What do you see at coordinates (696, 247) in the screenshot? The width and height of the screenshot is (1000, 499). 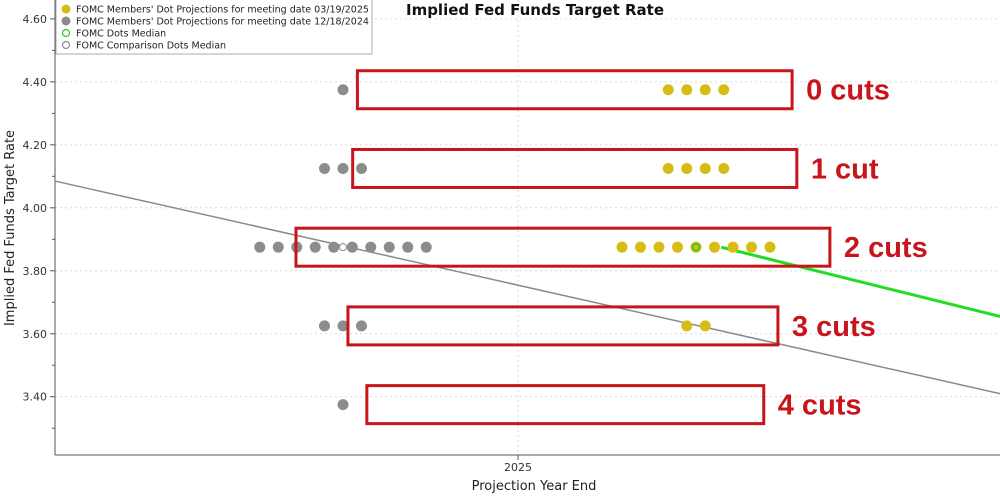 I see `dots-median-marker` at bounding box center [696, 247].